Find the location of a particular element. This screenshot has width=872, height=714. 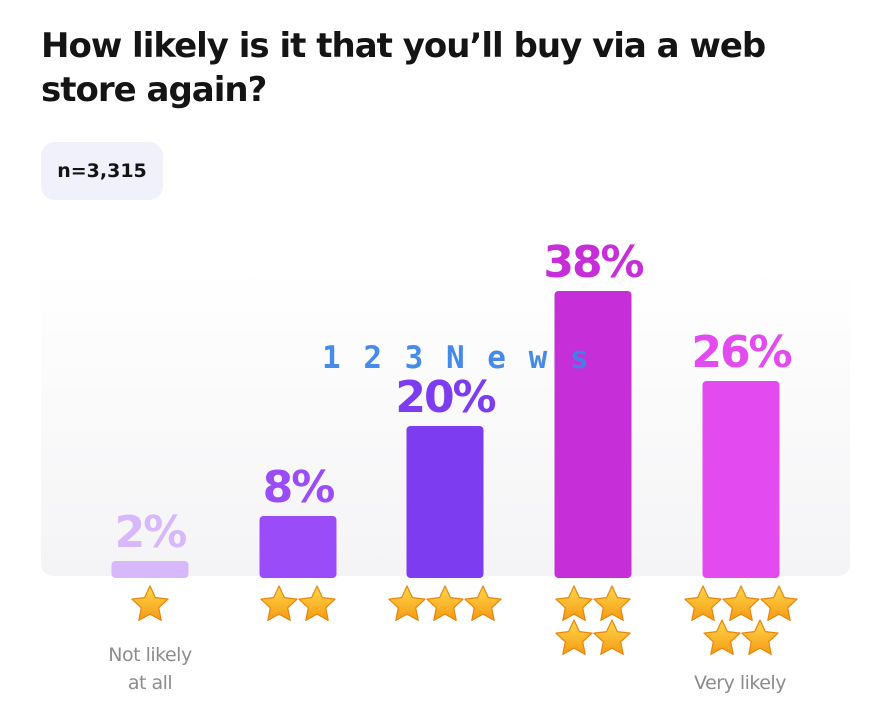

watermark-text: 1 2 3 N e w s is located at coordinates (456, 358).